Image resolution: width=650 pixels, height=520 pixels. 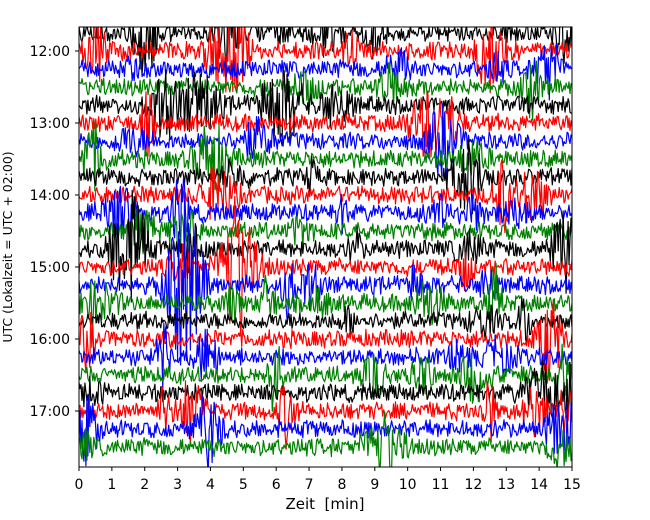 What do you see at coordinates (50, 196) in the screenshot?
I see `y-tick-label: 14:00` at bounding box center [50, 196].